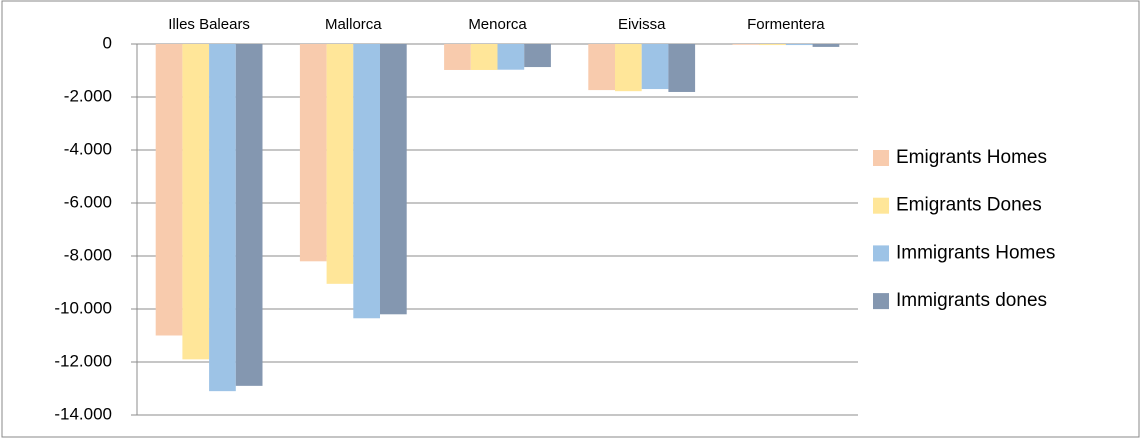 This screenshot has height=438, width=1142. What do you see at coordinates (786, 24) in the screenshot?
I see `x-tick-label: Formentera` at bounding box center [786, 24].